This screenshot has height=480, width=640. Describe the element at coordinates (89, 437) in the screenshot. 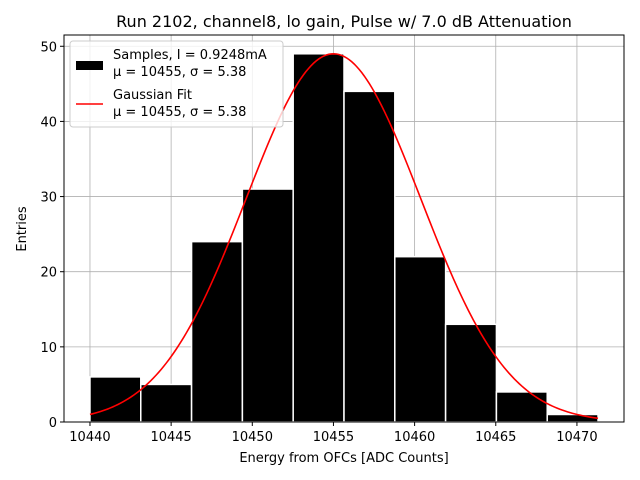

I see `x-tick-label-0: 10440` at that location.